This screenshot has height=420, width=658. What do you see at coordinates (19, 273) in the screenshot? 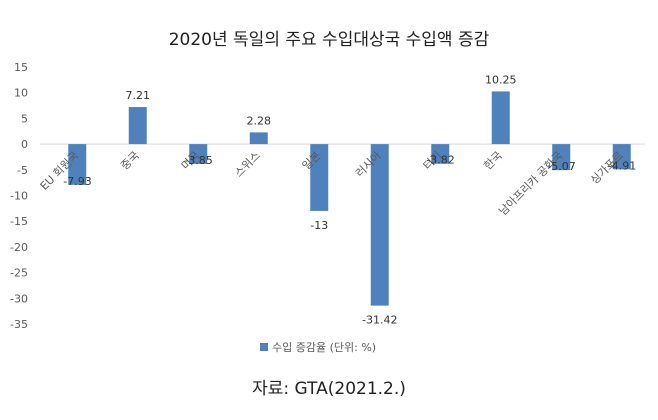
I see `y-tick-label: -25` at bounding box center [19, 273].